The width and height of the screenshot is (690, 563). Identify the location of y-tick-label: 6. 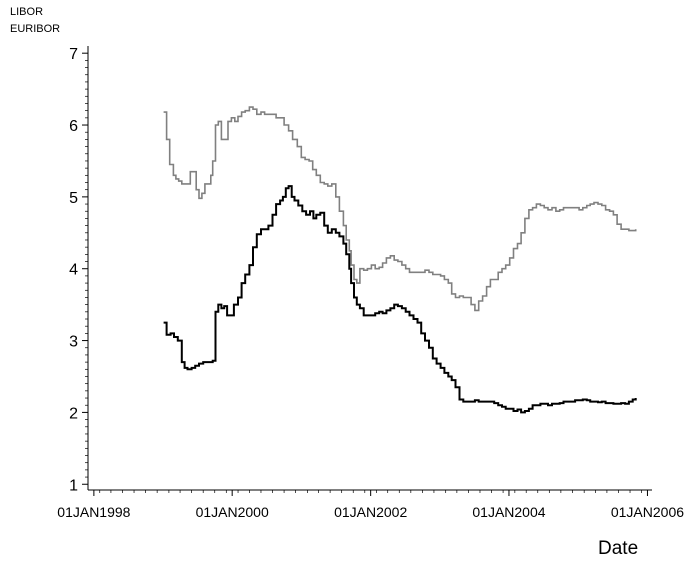
(73, 126).